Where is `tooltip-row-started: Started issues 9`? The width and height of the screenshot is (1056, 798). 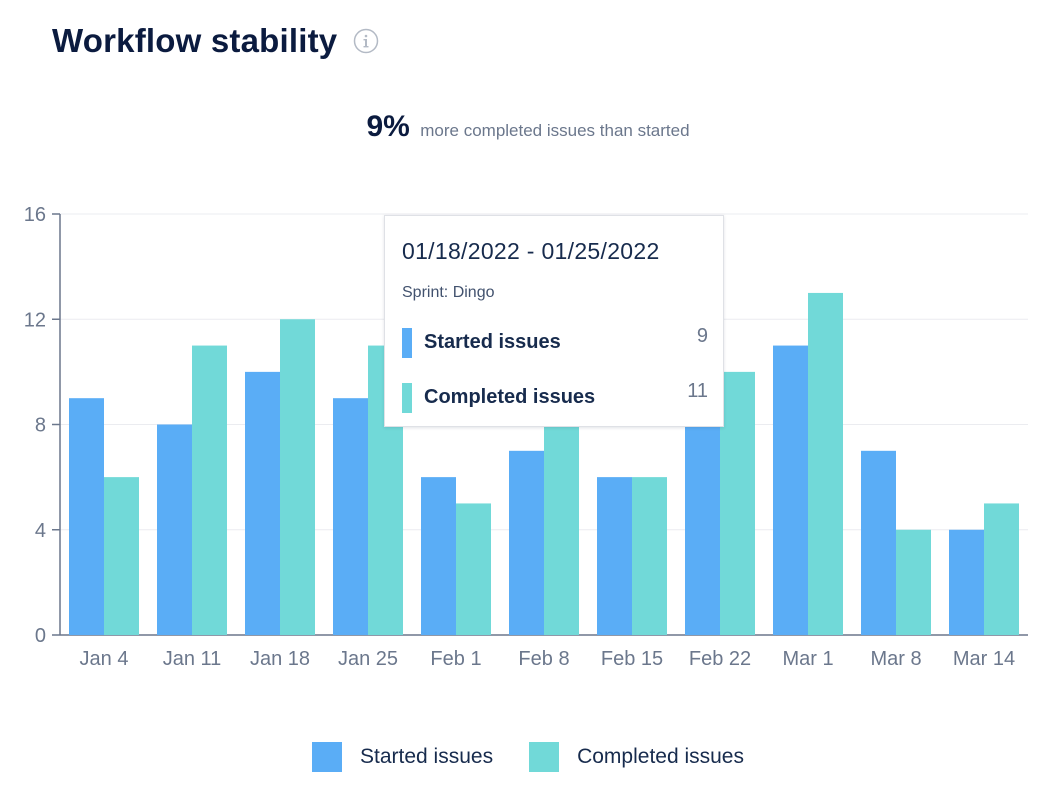 tooltip-row-started: Started issues 9 is located at coordinates (555, 341).